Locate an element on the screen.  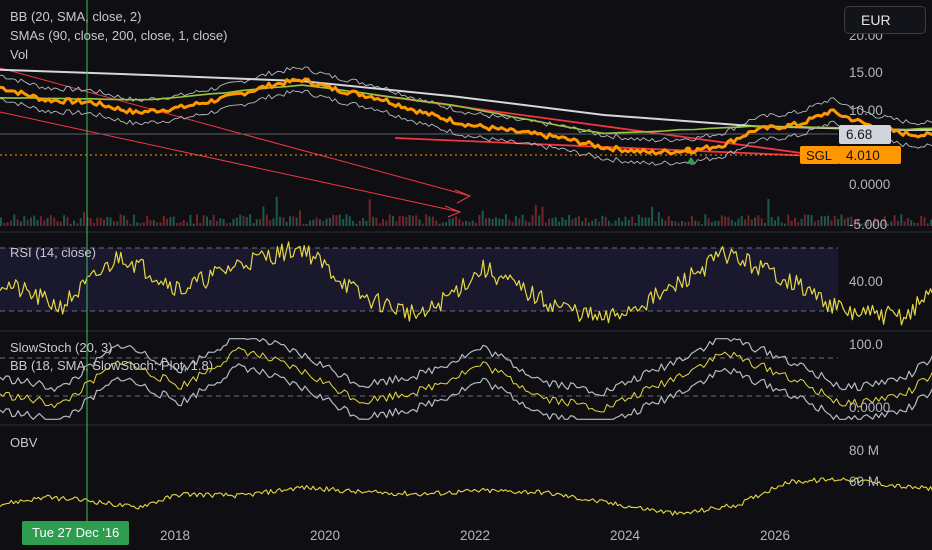
price-text: 4.010 is located at coordinates (863, 155).